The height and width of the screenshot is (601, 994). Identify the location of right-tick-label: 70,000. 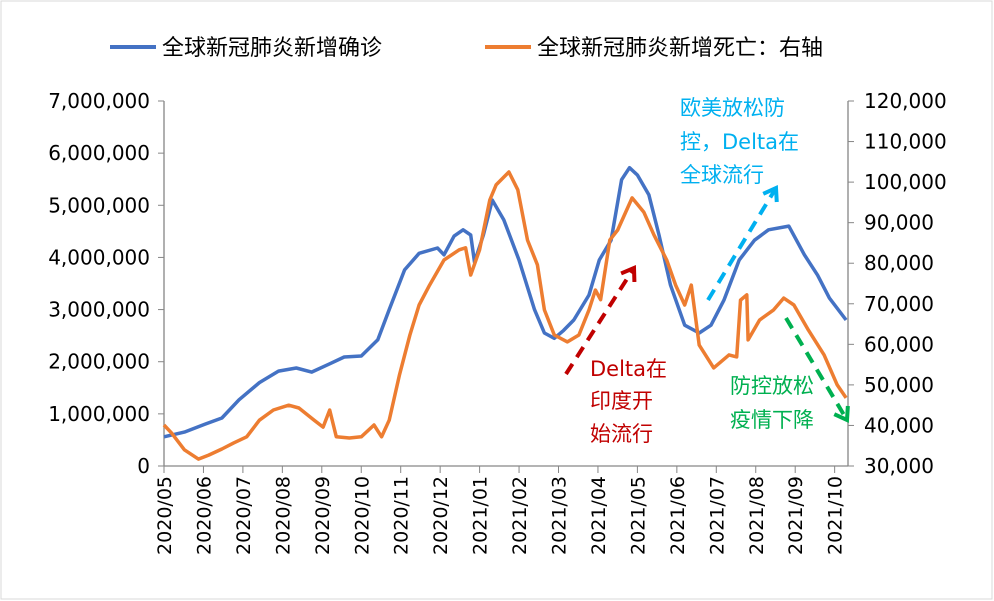
(899, 304).